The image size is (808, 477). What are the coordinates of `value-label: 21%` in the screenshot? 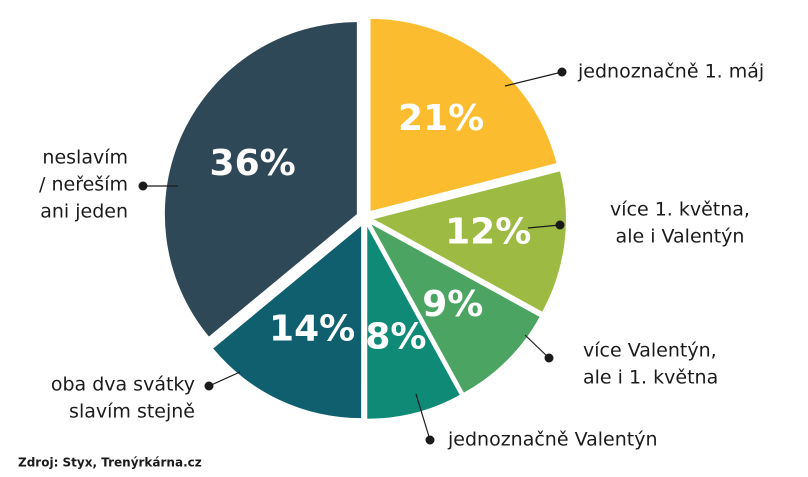 It's located at (441, 118).